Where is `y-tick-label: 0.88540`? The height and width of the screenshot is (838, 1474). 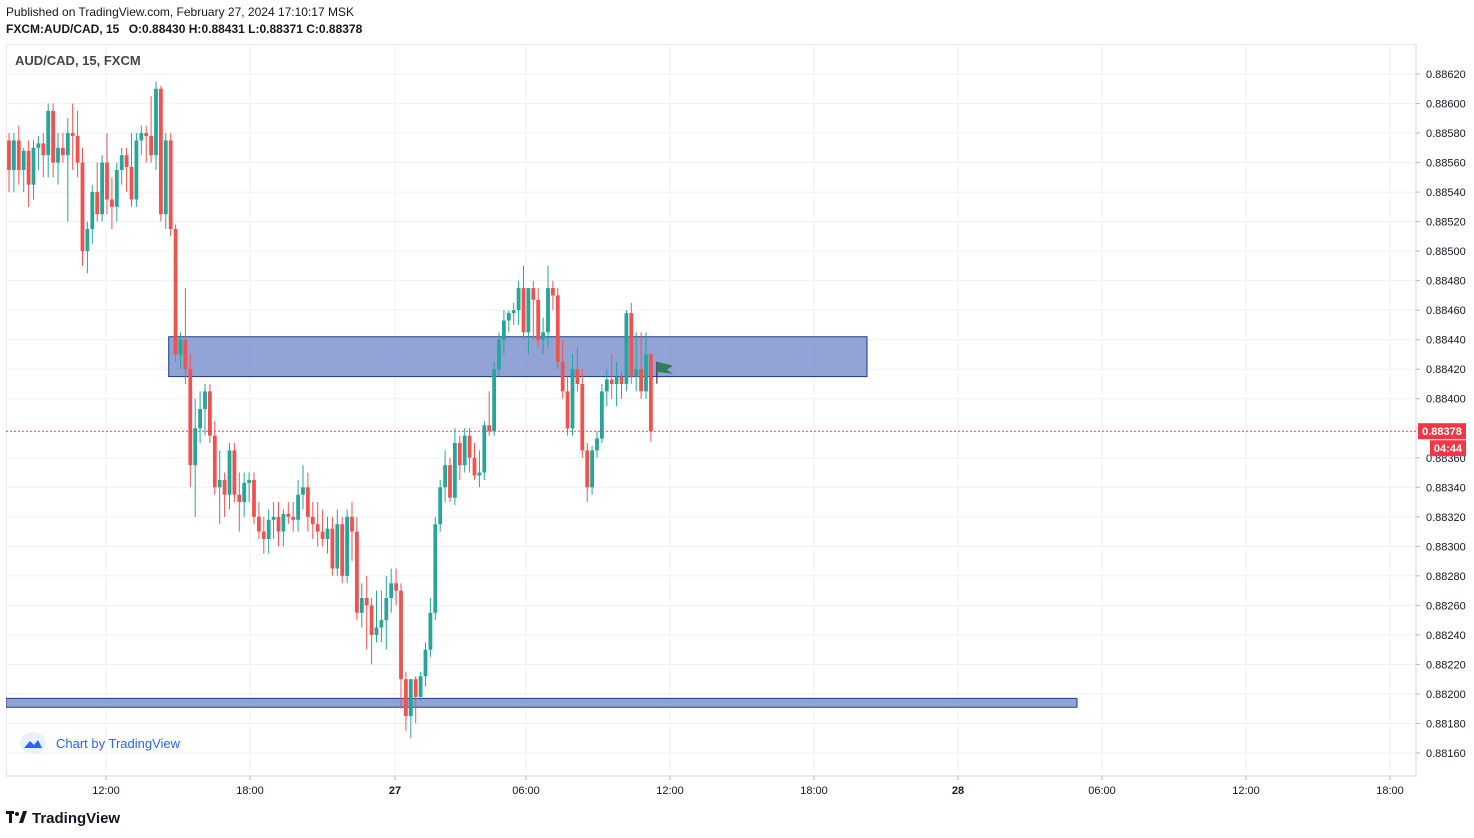 y-tick-label: 0.88540 is located at coordinates (1446, 193).